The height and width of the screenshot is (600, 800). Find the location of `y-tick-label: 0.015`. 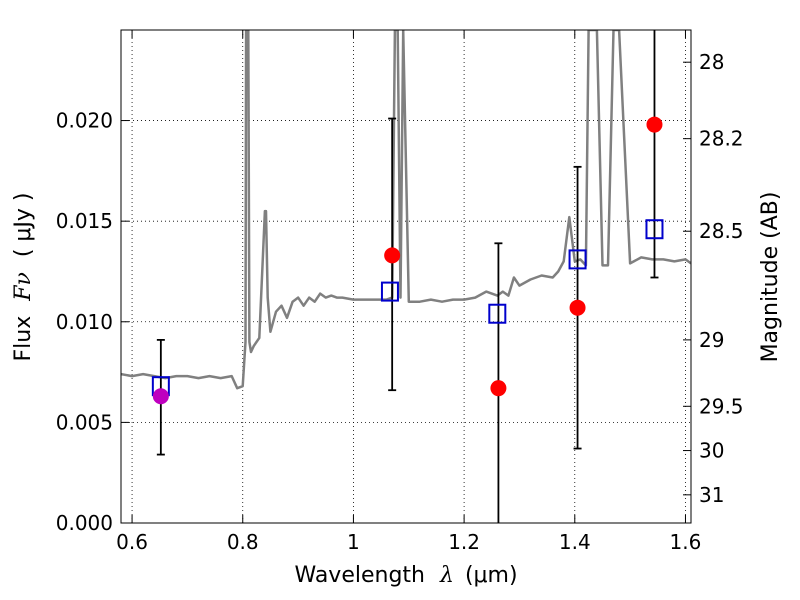

y-tick-label: 0.015 is located at coordinates (84, 221).